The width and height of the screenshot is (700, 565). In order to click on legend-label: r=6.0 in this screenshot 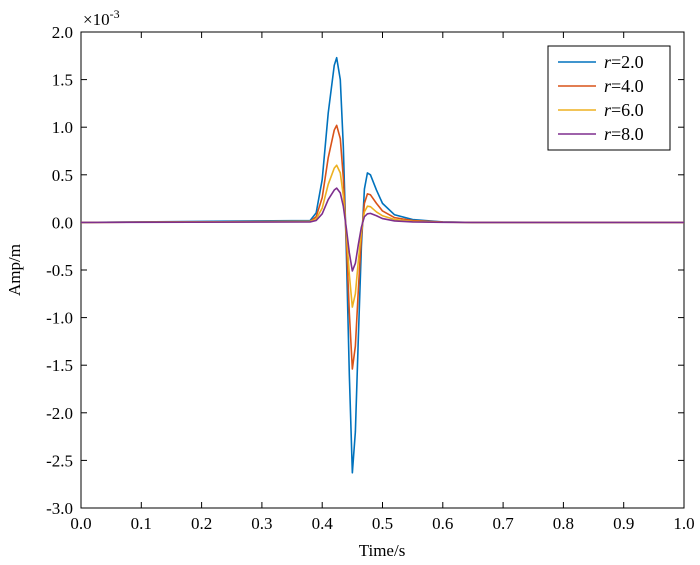, I will do `click(624, 110)`.